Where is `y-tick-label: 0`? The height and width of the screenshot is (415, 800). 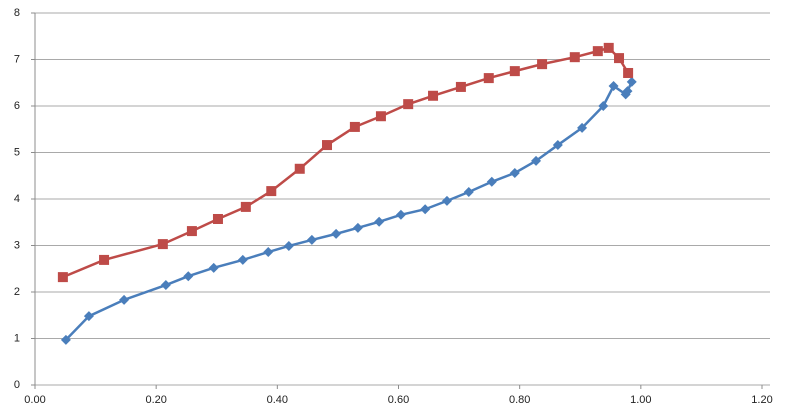
y-tick-label: 0 is located at coordinates (17, 385).